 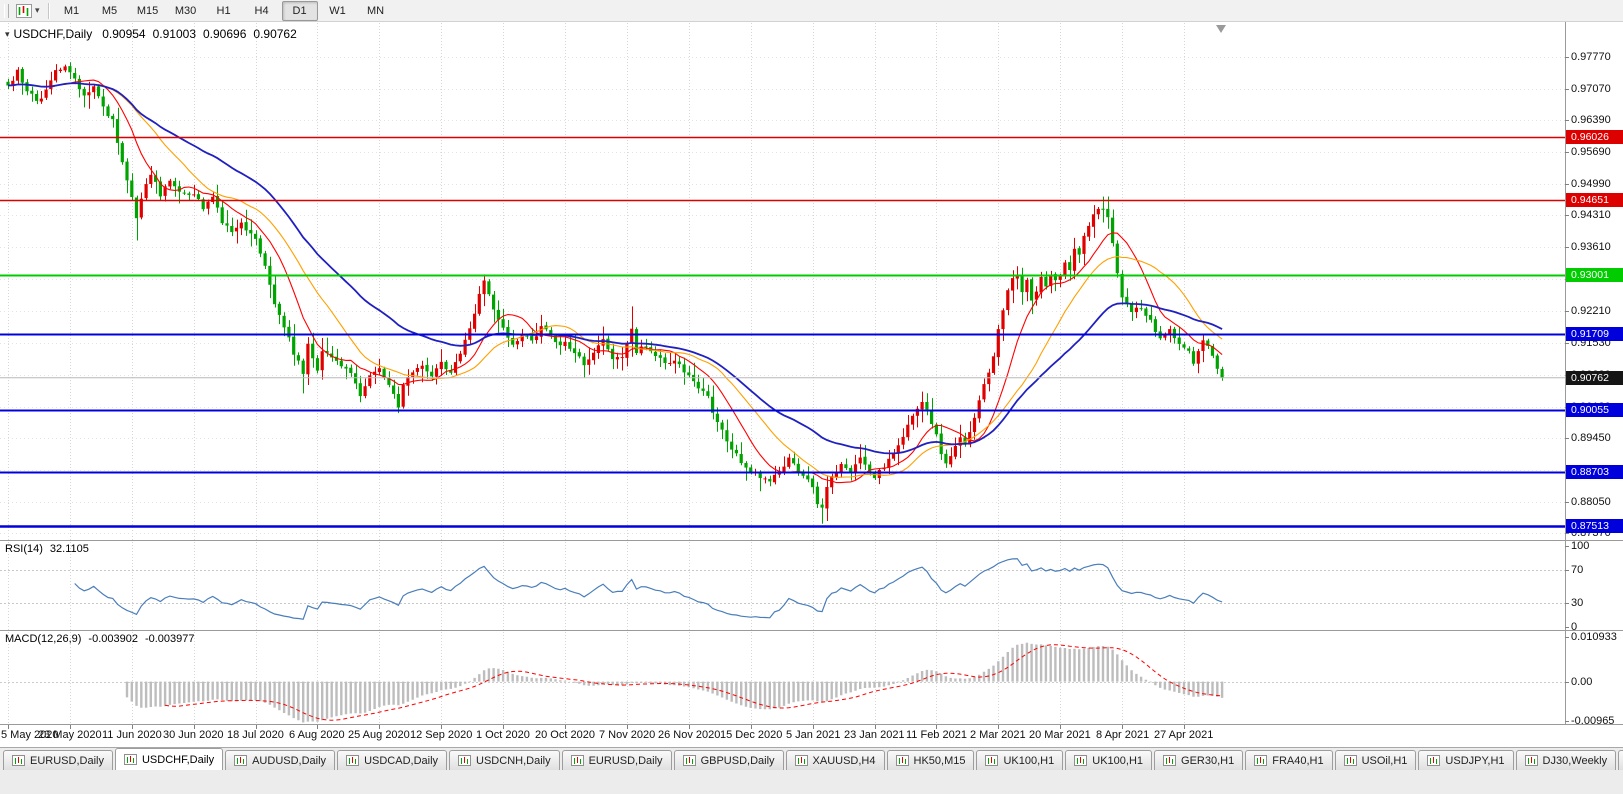 I want to click on chart-tab-label: FRA40,H1, so click(x=1298, y=760).